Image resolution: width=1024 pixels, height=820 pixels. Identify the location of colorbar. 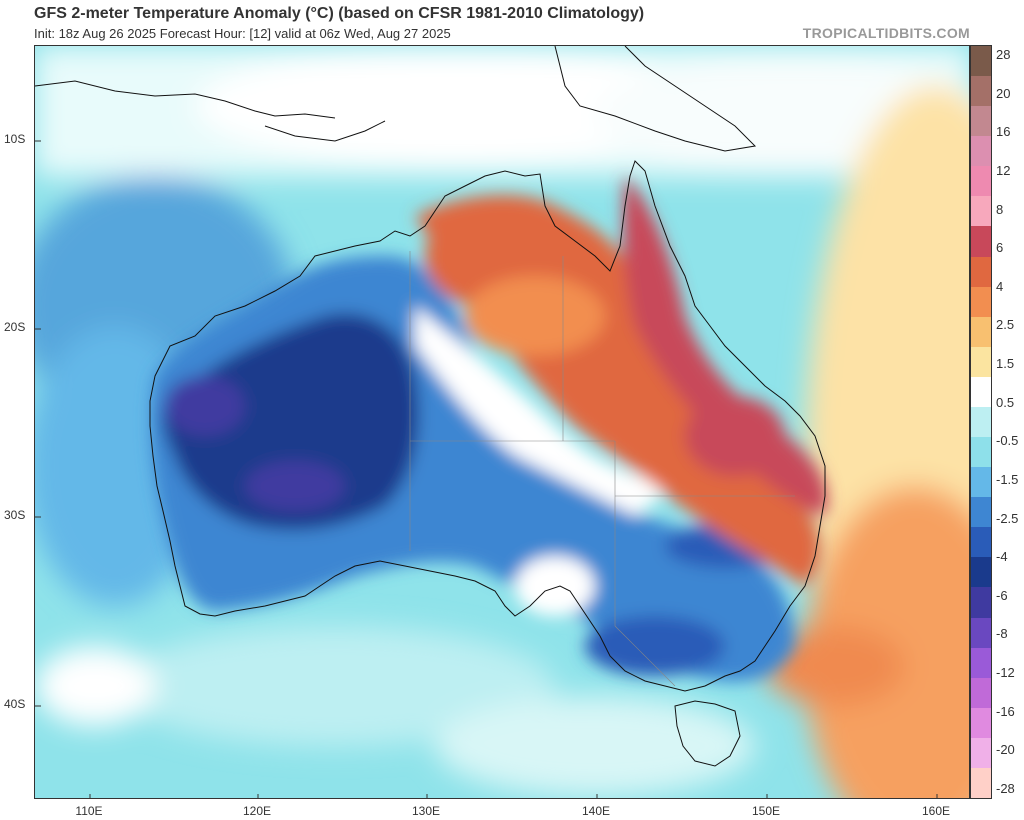
(981, 422).